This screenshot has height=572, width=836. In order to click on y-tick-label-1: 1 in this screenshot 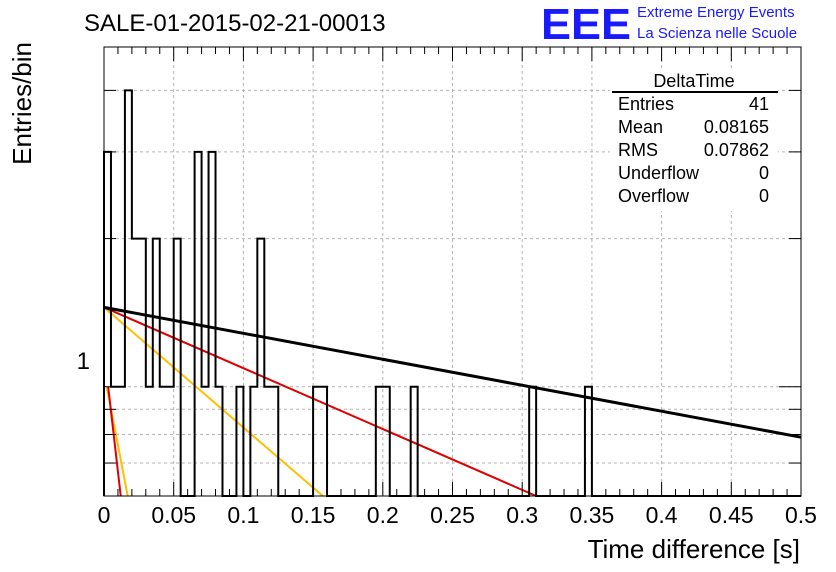, I will do `click(83, 361)`.